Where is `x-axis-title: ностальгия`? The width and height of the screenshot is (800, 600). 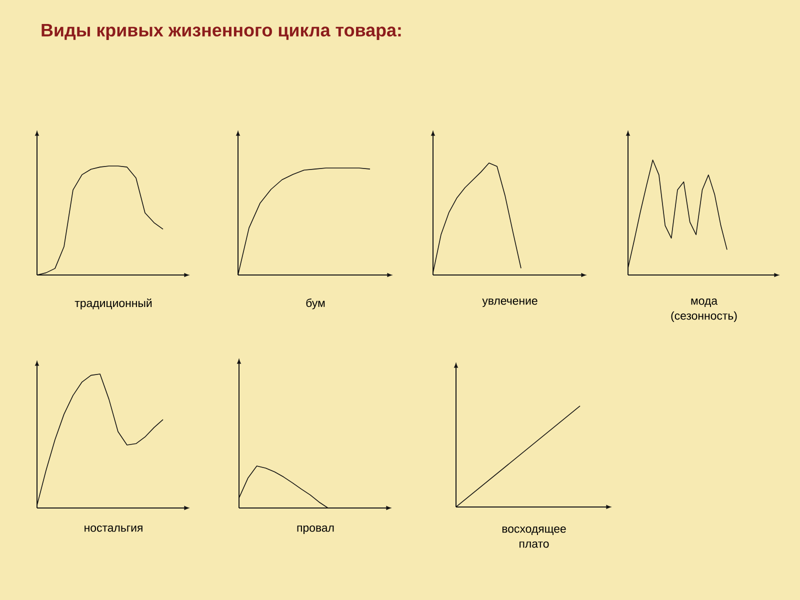
x-axis-title: ностальгия is located at coordinates (113, 529).